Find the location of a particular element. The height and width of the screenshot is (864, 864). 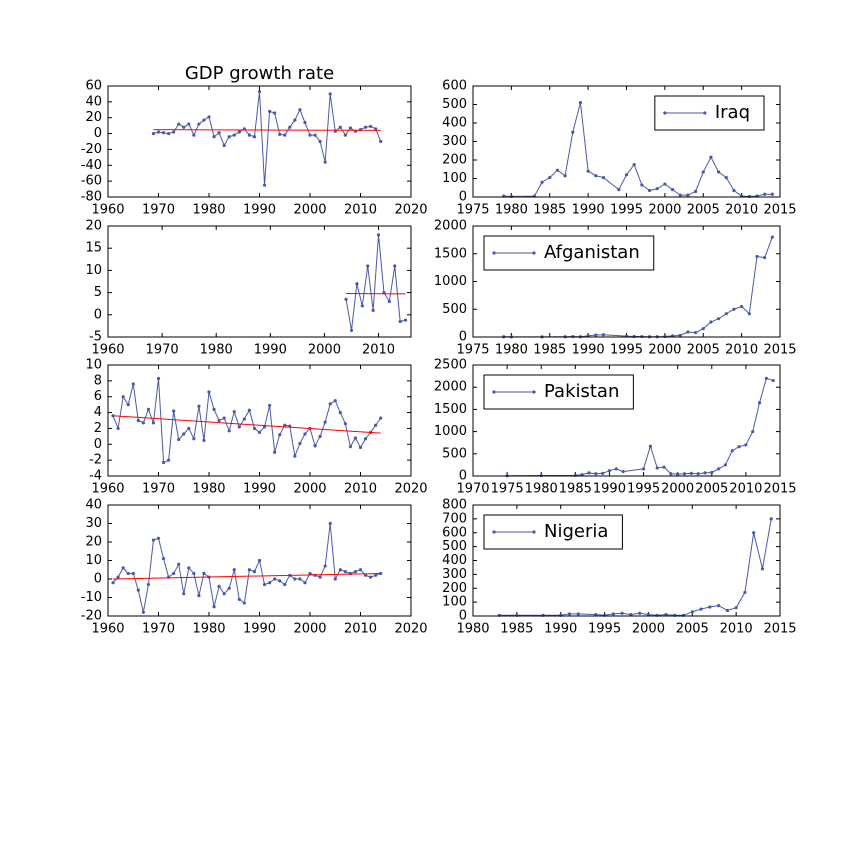

x-tick-label: 1990 is located at coordinates (259, 489).